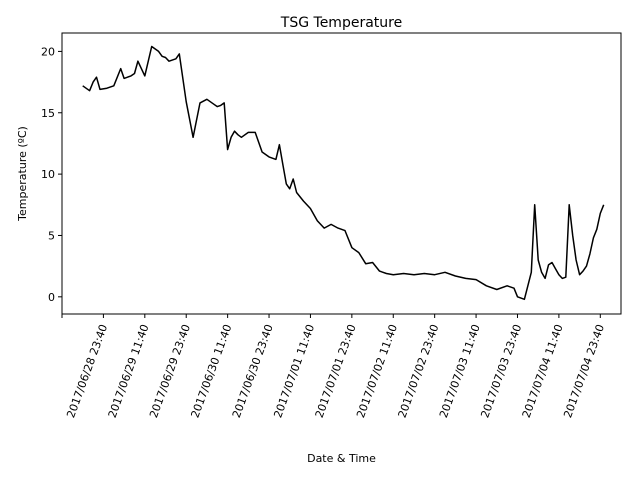  I want to click on x-tick-label: 2017/07/02 23:40, so click(419, 371).